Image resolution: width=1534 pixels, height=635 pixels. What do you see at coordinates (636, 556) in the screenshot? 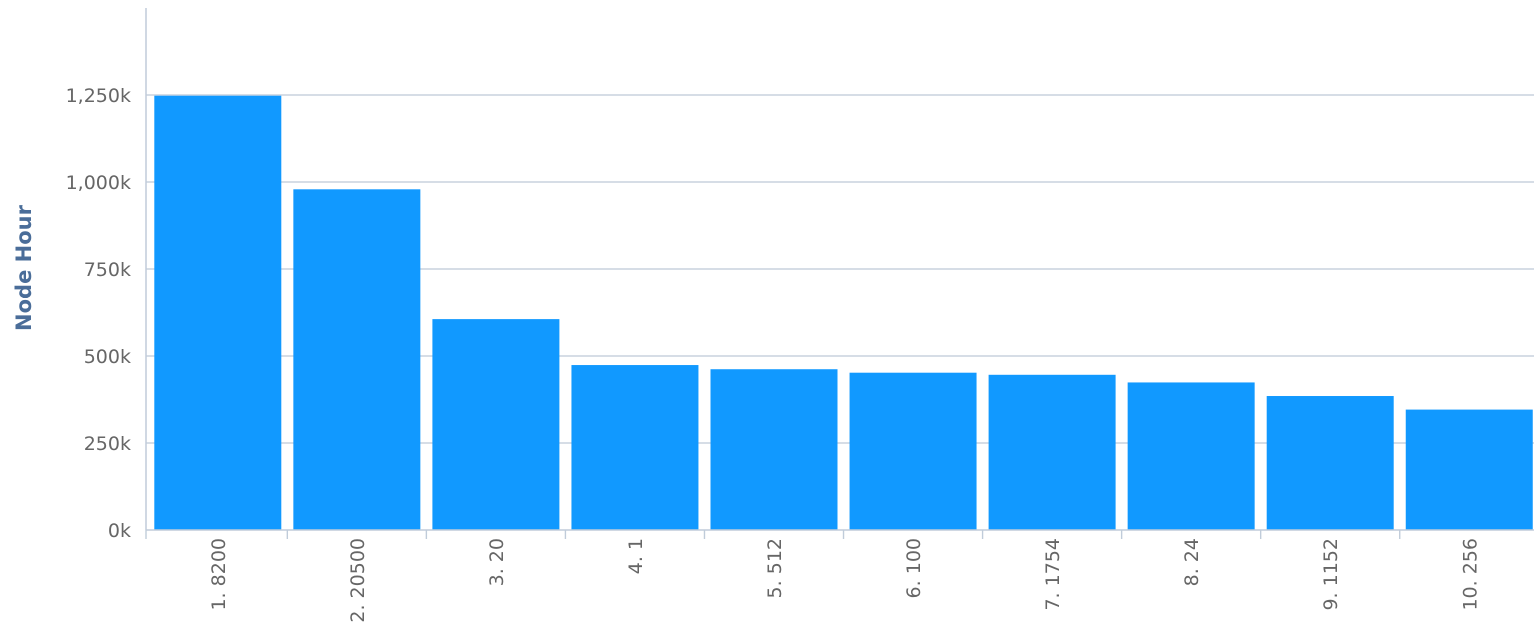
I see `x-tick-label: 4. 1` at bounding box center [636, 556].